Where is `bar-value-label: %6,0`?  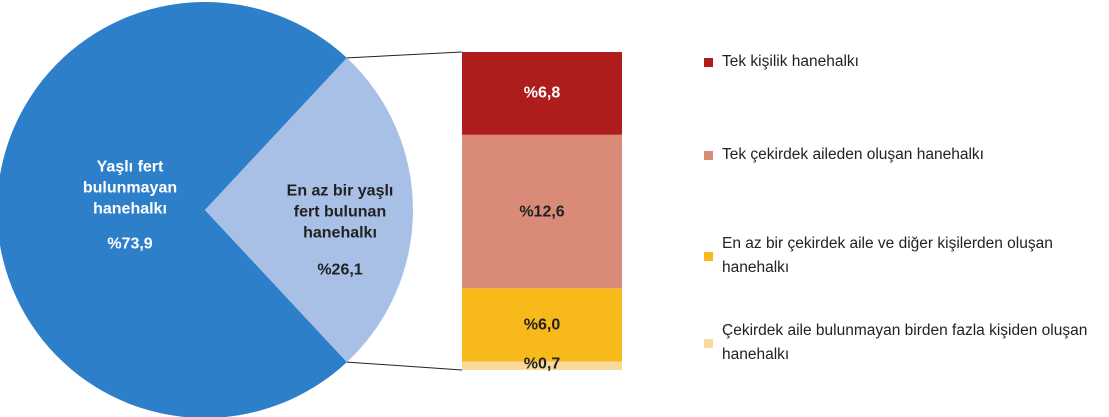
bar-value-label: %6,0 is located at coordinates (542, 325).